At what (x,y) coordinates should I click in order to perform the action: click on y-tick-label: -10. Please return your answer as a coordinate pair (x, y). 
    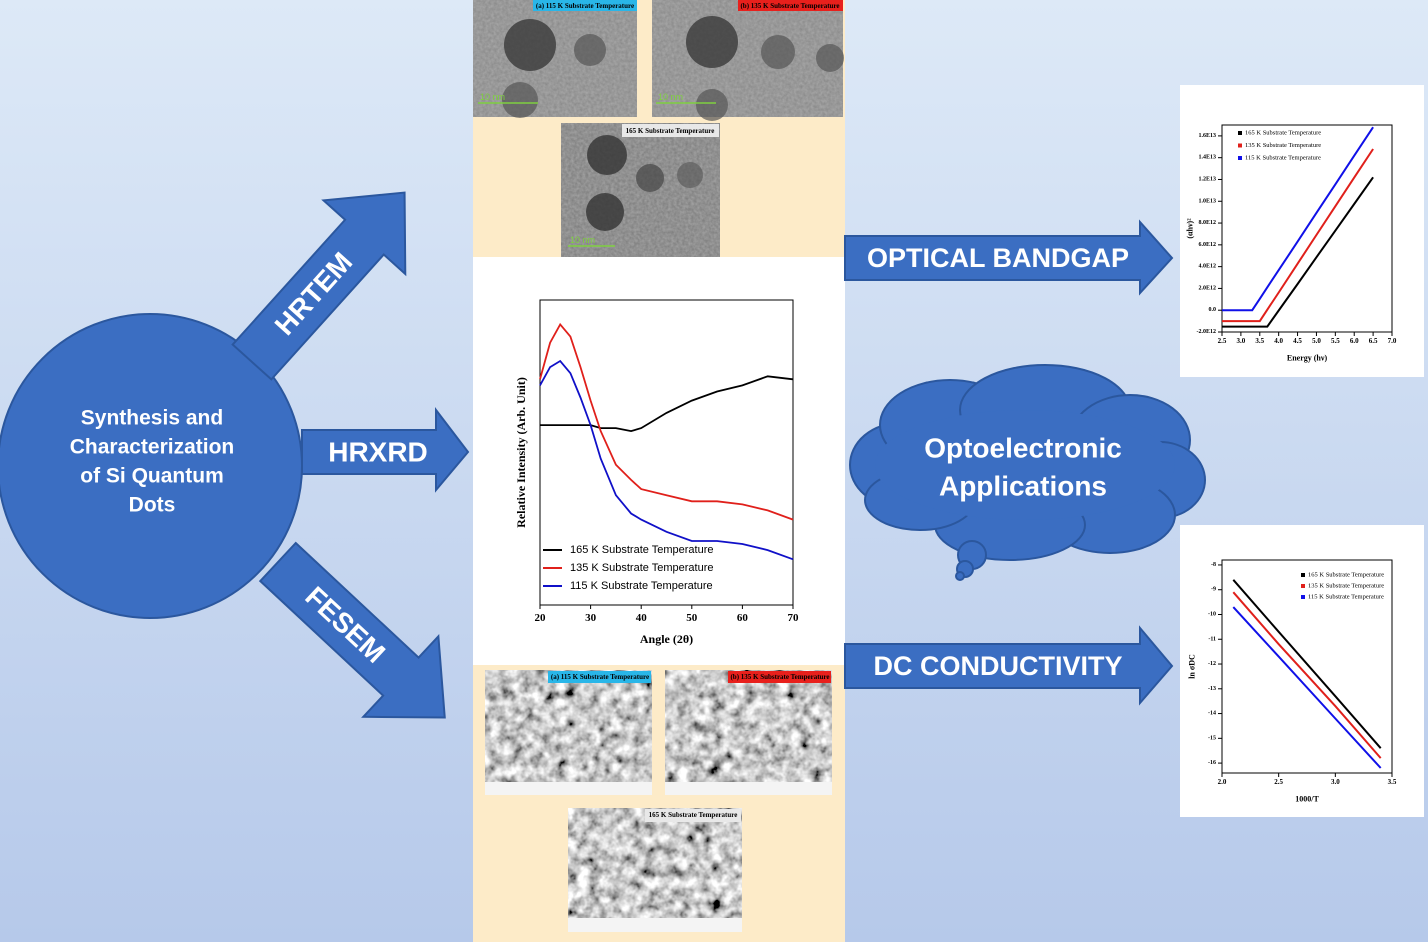
    Looking at the image, I should click on (1212, 614).